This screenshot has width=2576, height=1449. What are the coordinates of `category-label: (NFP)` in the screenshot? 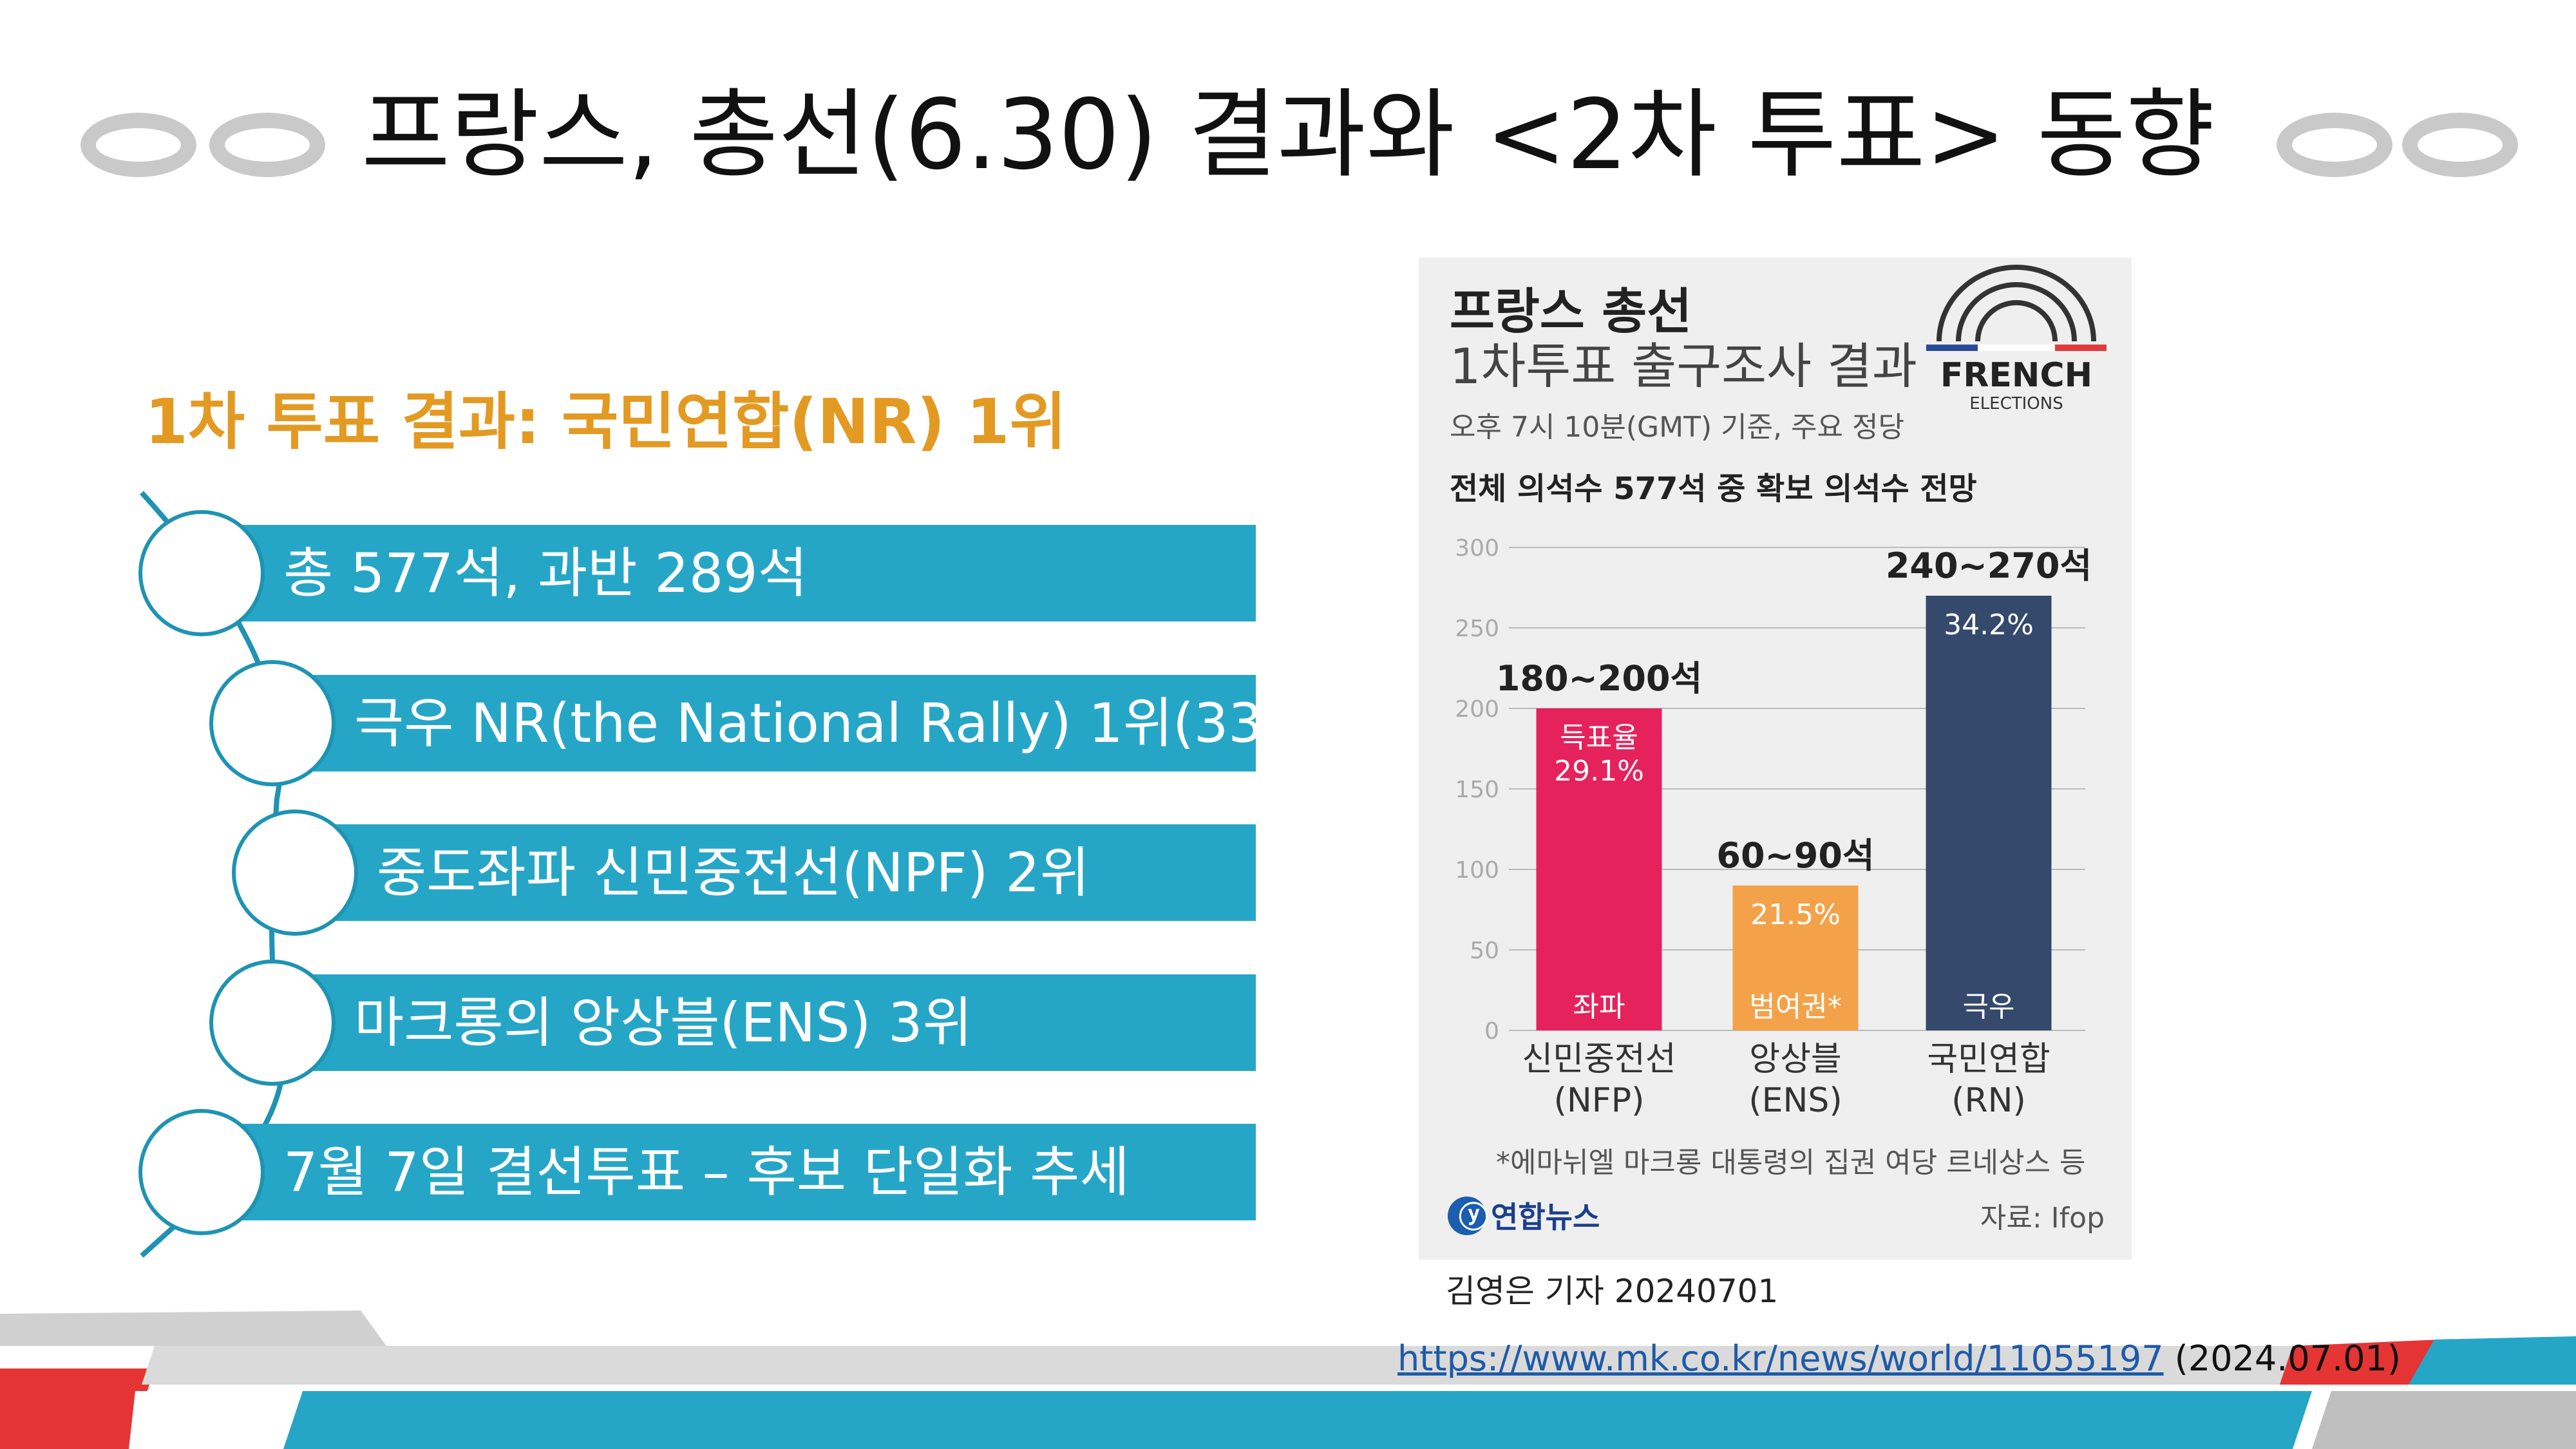 It's located at (1599, 1100).